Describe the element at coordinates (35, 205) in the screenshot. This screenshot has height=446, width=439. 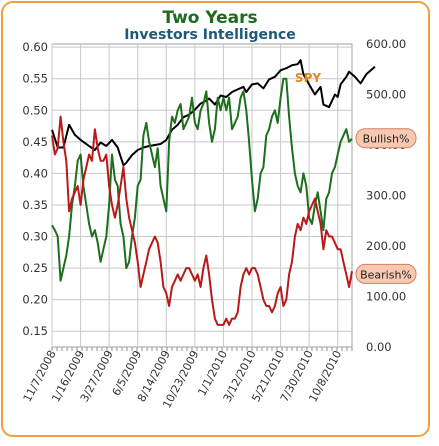
I see `left-tick-label: 0.35` at that location.